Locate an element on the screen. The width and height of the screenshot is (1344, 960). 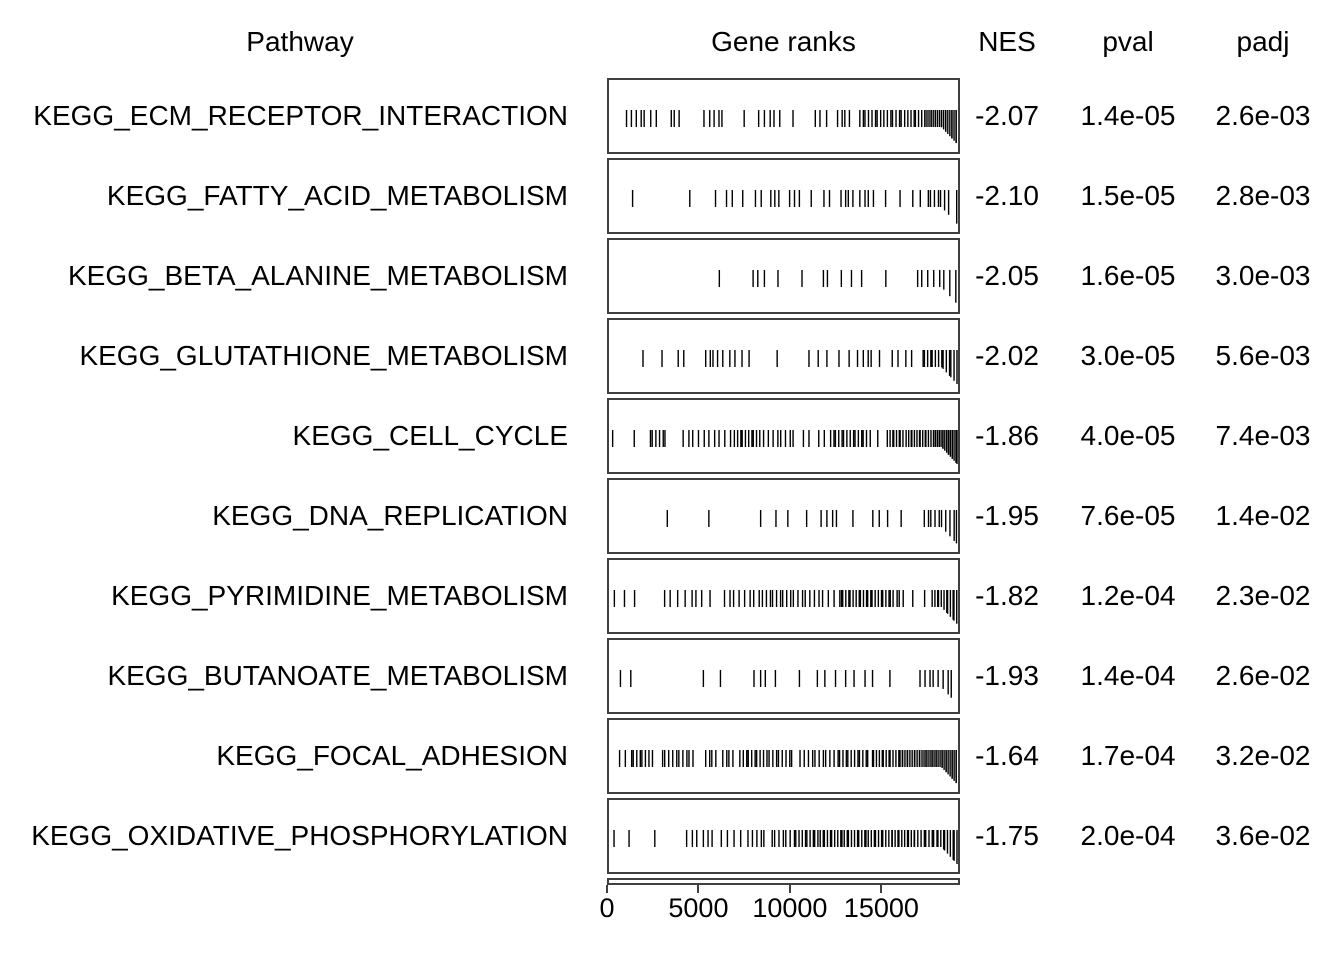
nes-value: -1.95 is located at coordinates (1007, 515).